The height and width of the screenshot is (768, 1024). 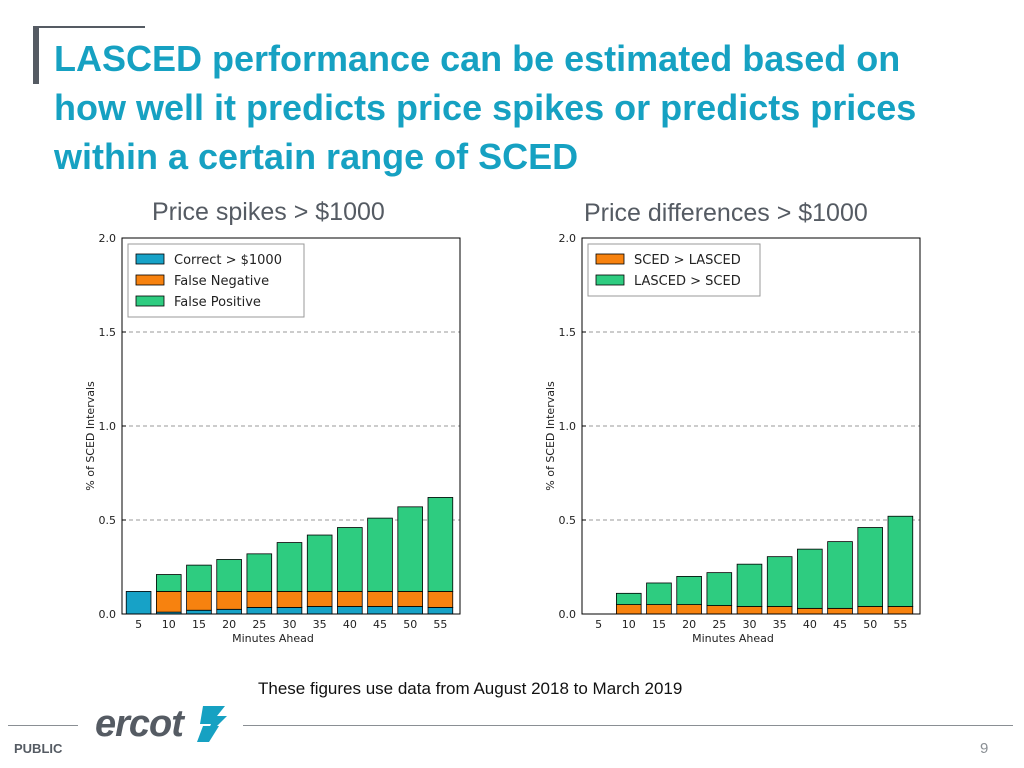 What do you see at coordinates (674, 270) in the screenshot?
I see `legend-box` at bounding box center [674, 270].